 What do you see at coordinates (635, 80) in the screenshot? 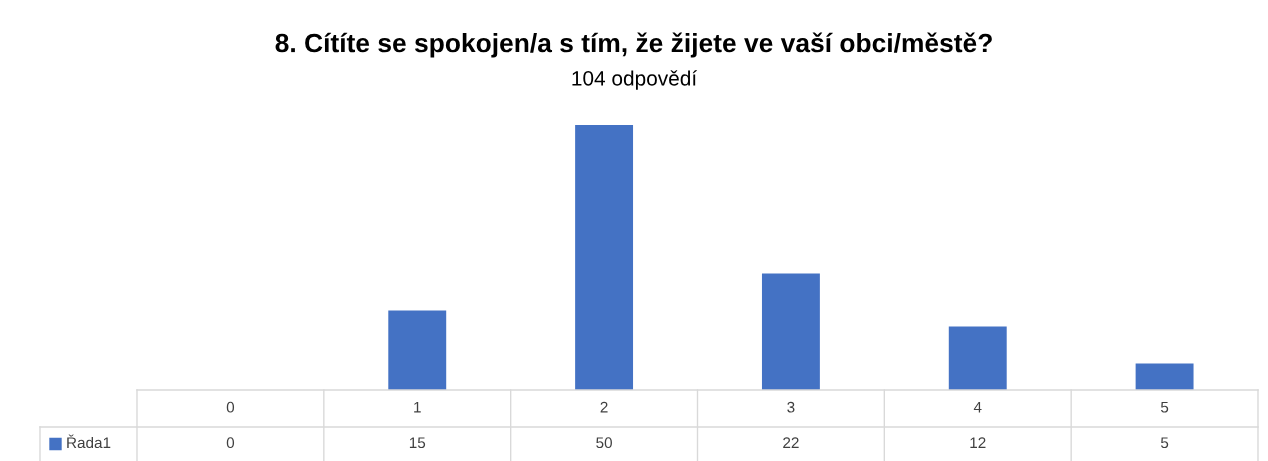
I see `chart-subtitle: 104 odpovědí` at bounding box center [635, 80].